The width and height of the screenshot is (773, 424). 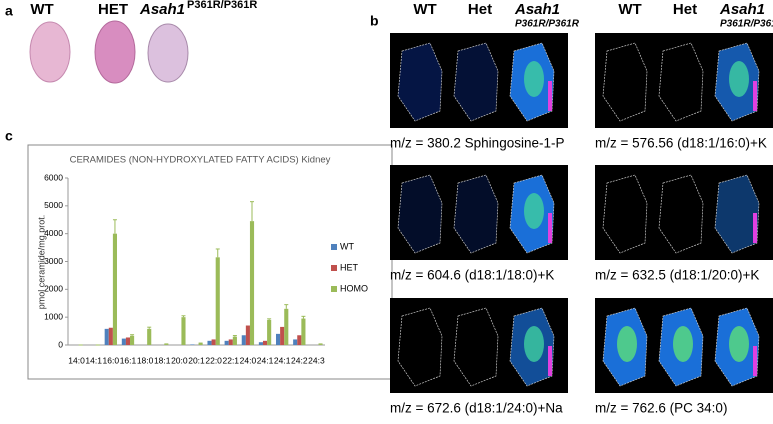 What do you see at coordinates (60, 344) in the screenshot?
I see `y-tick-label: 0` at bounding box center [60, 344].